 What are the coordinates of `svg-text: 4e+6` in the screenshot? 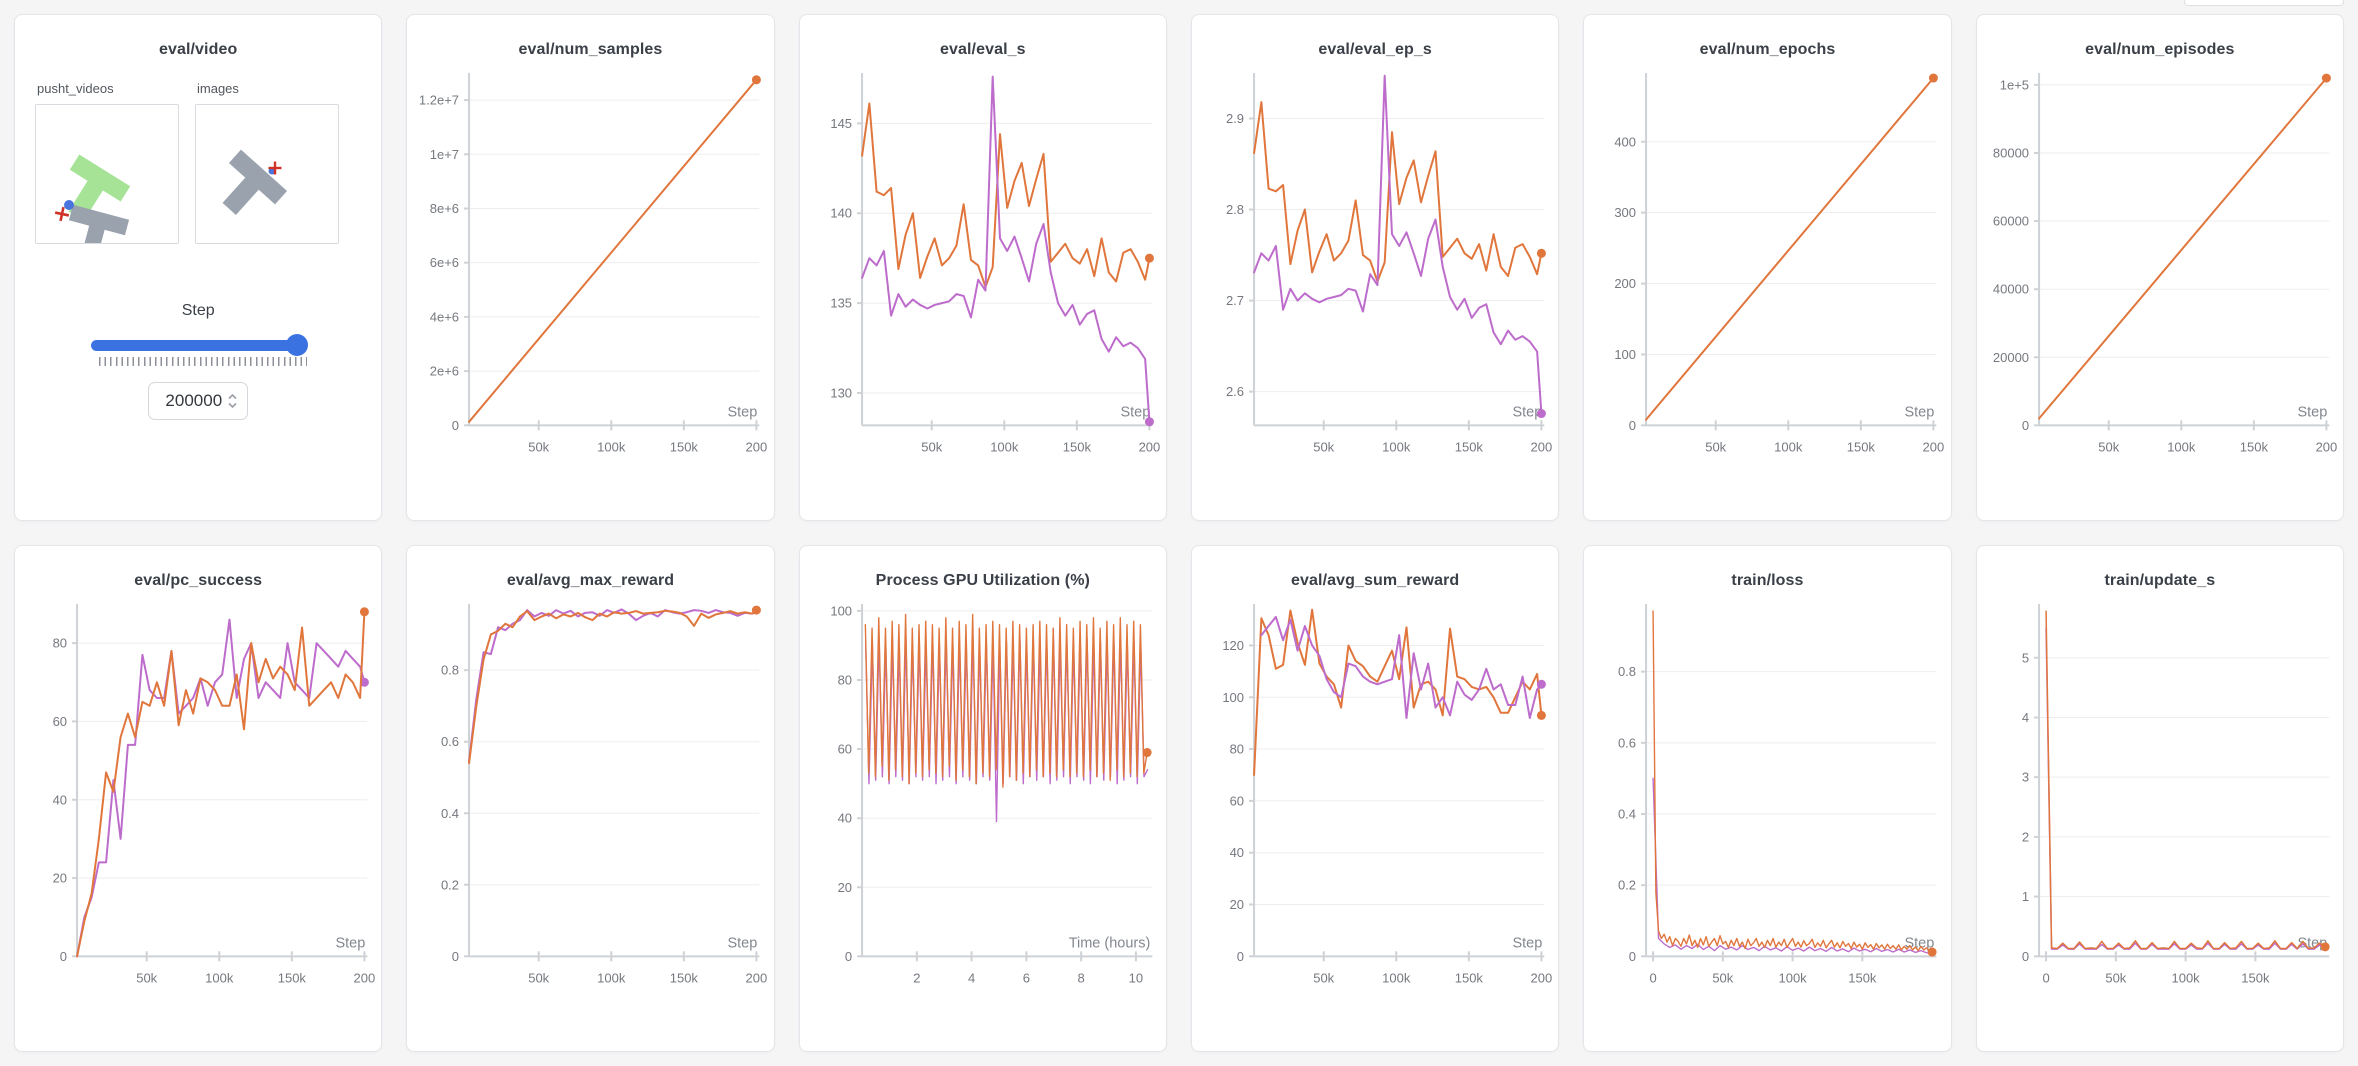 It's located at (444, 316).